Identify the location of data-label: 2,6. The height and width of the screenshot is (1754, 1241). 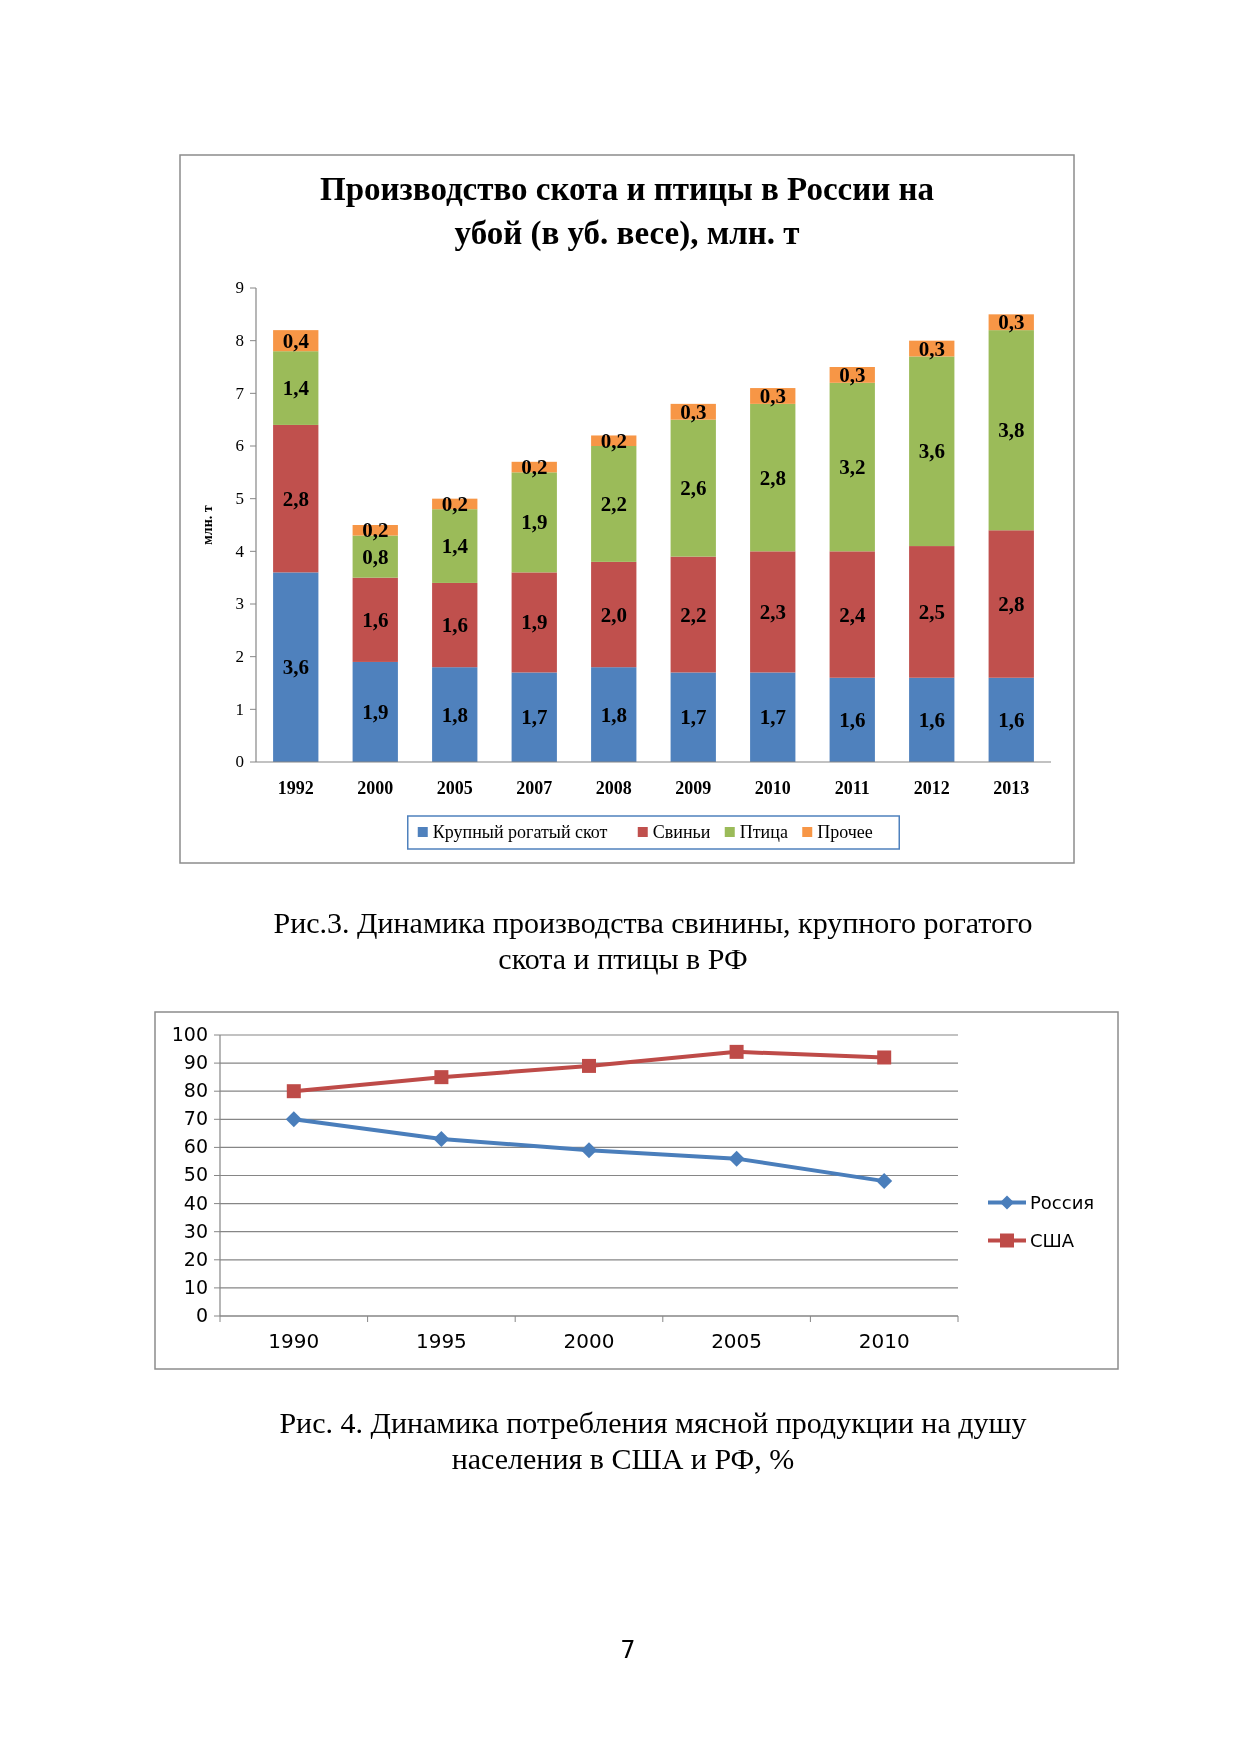
(693, 488).